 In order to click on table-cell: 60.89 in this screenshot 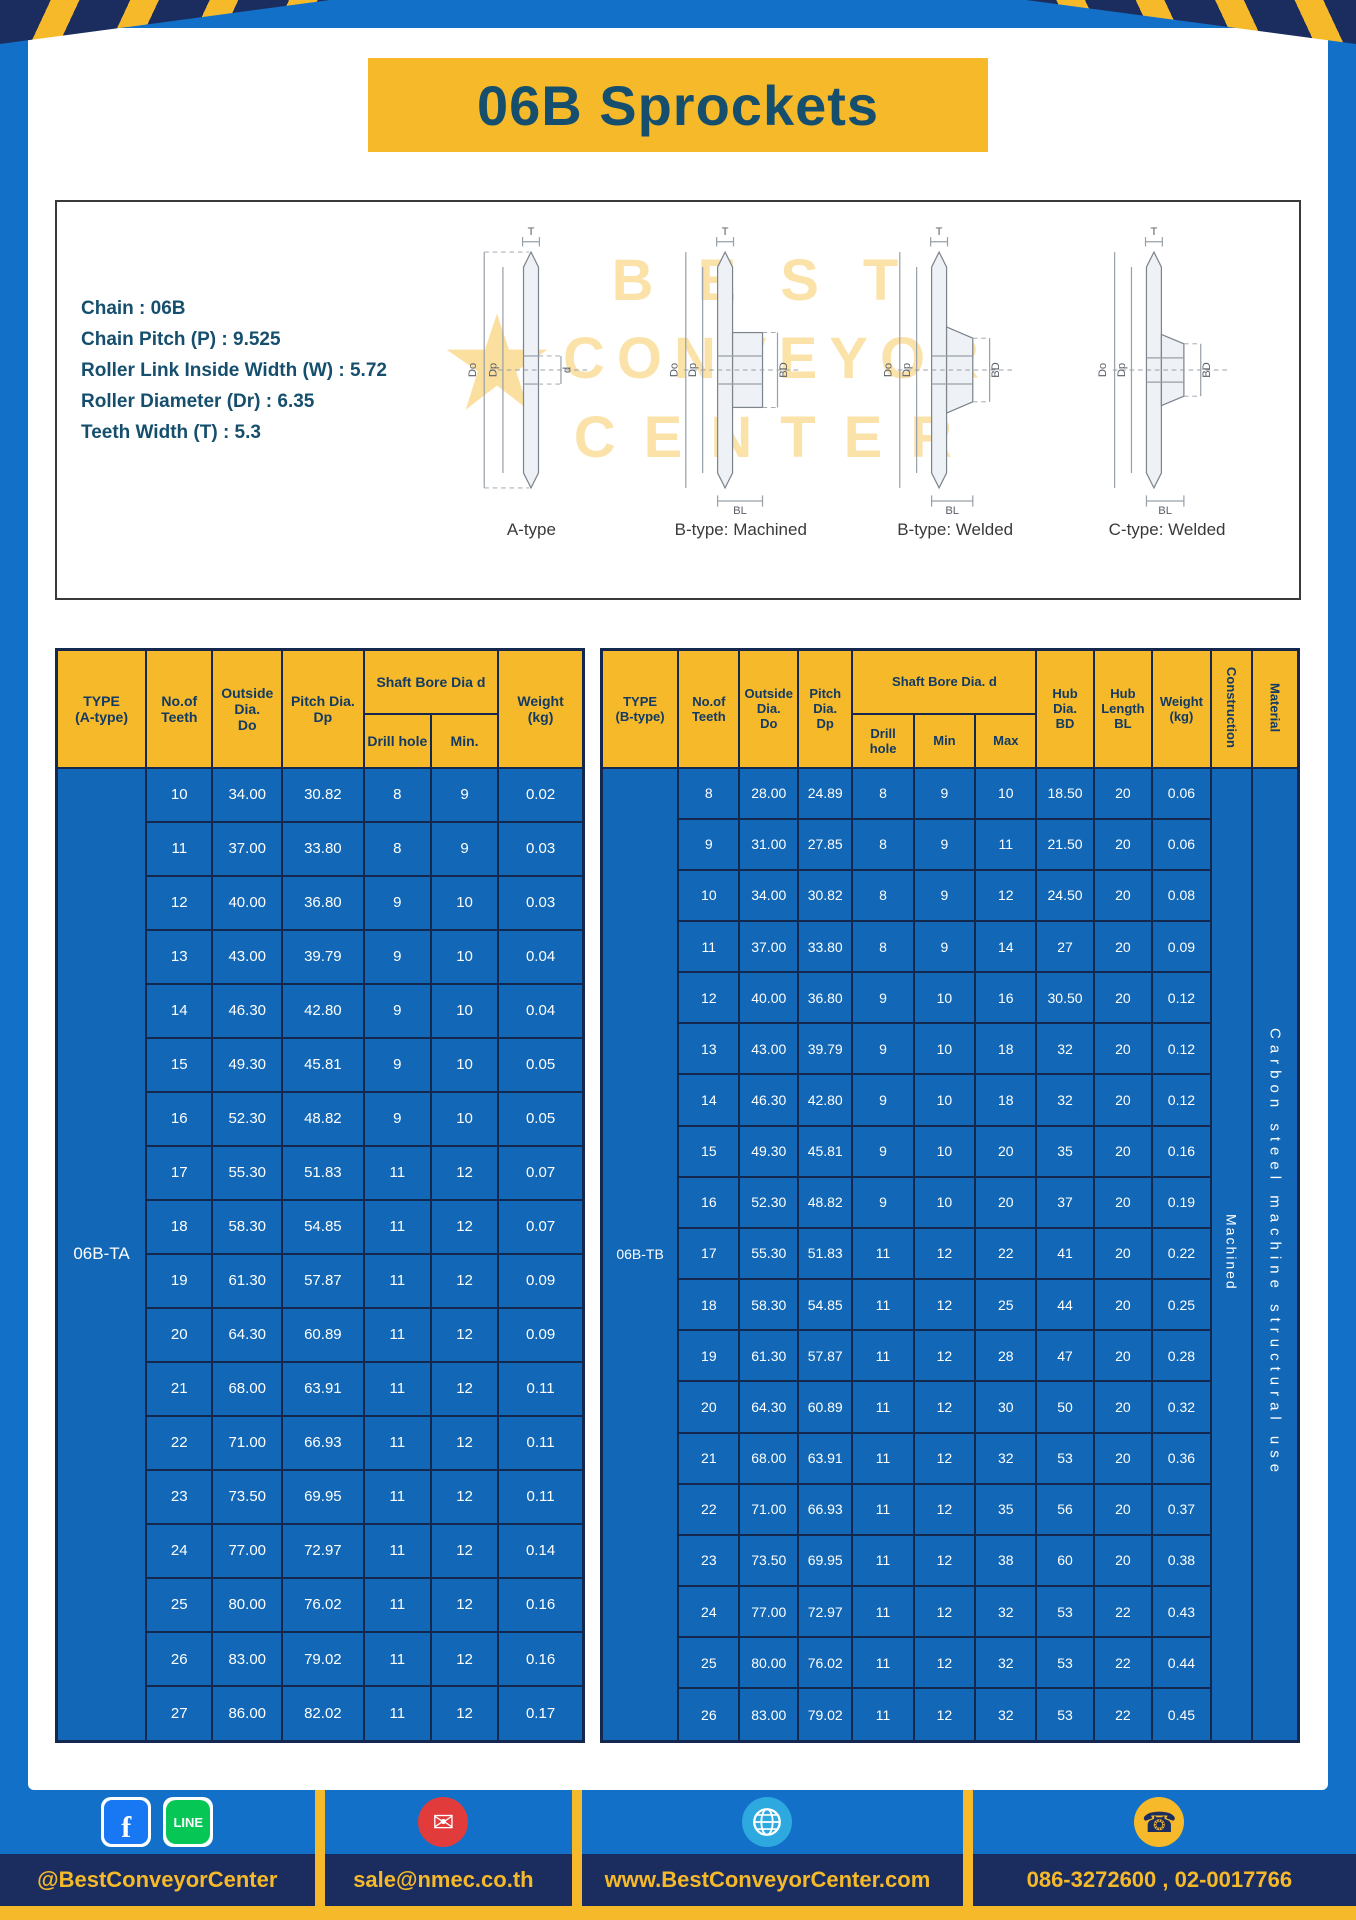, I will do `click(323, 1334)`.